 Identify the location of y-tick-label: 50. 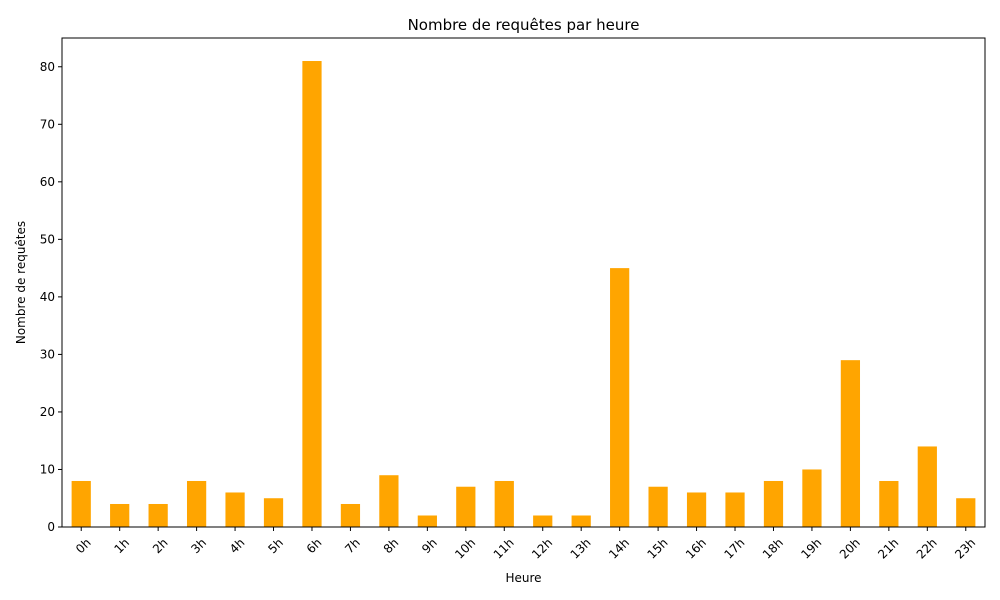
(47, 239).